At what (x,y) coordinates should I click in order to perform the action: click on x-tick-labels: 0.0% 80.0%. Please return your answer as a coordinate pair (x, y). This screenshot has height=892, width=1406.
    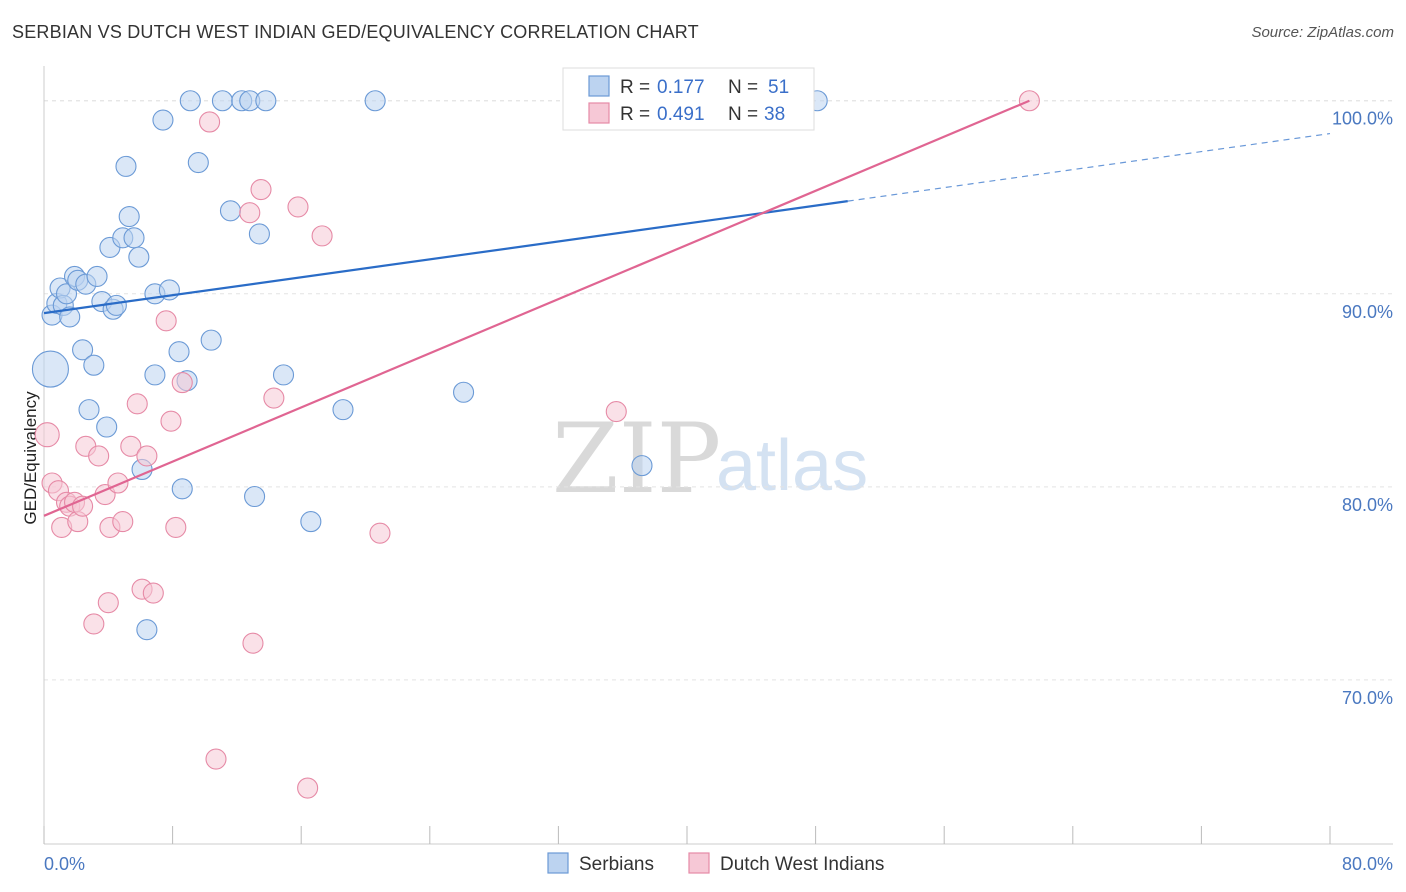
    Looking at the image, I should click on (718, 864).